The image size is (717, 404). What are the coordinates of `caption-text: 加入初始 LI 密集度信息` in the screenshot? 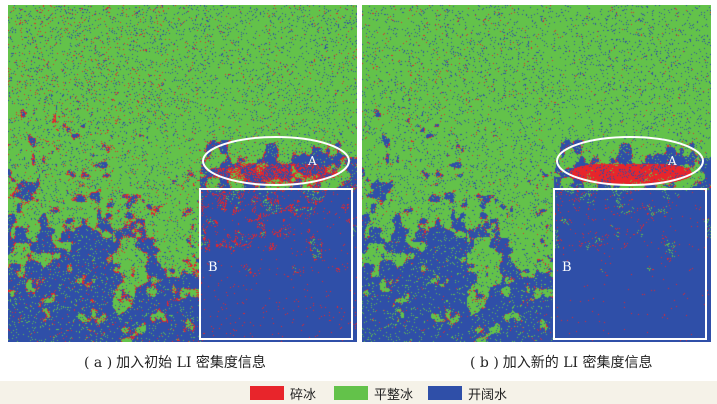 It's located at (191, 363).